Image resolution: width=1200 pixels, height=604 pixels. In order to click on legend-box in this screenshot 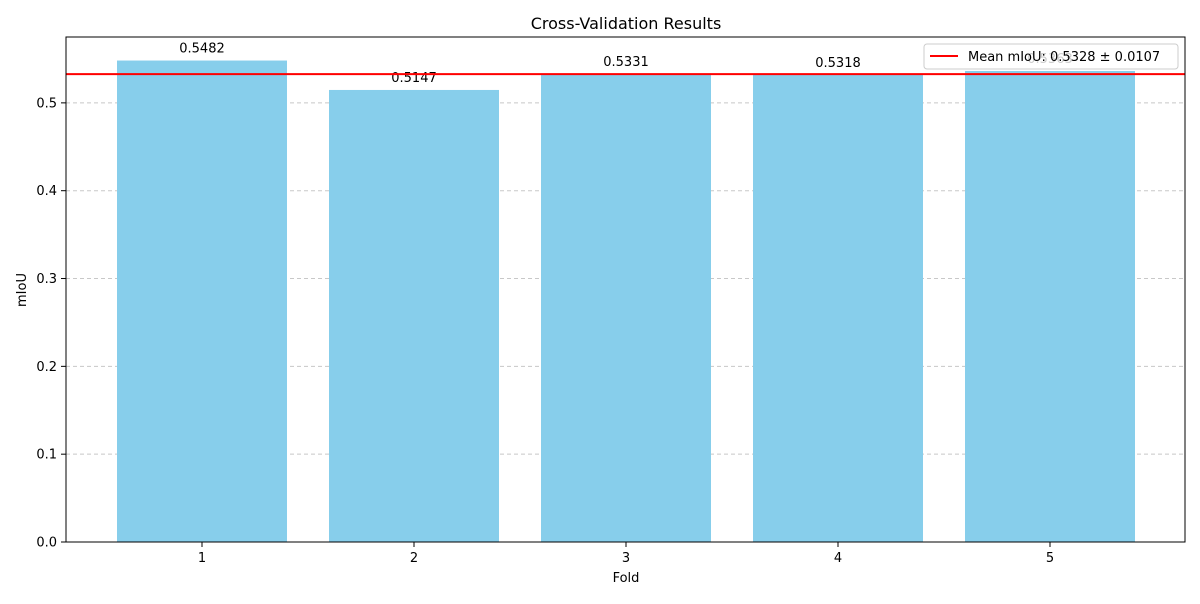, I will do `click(1051, 56)`.